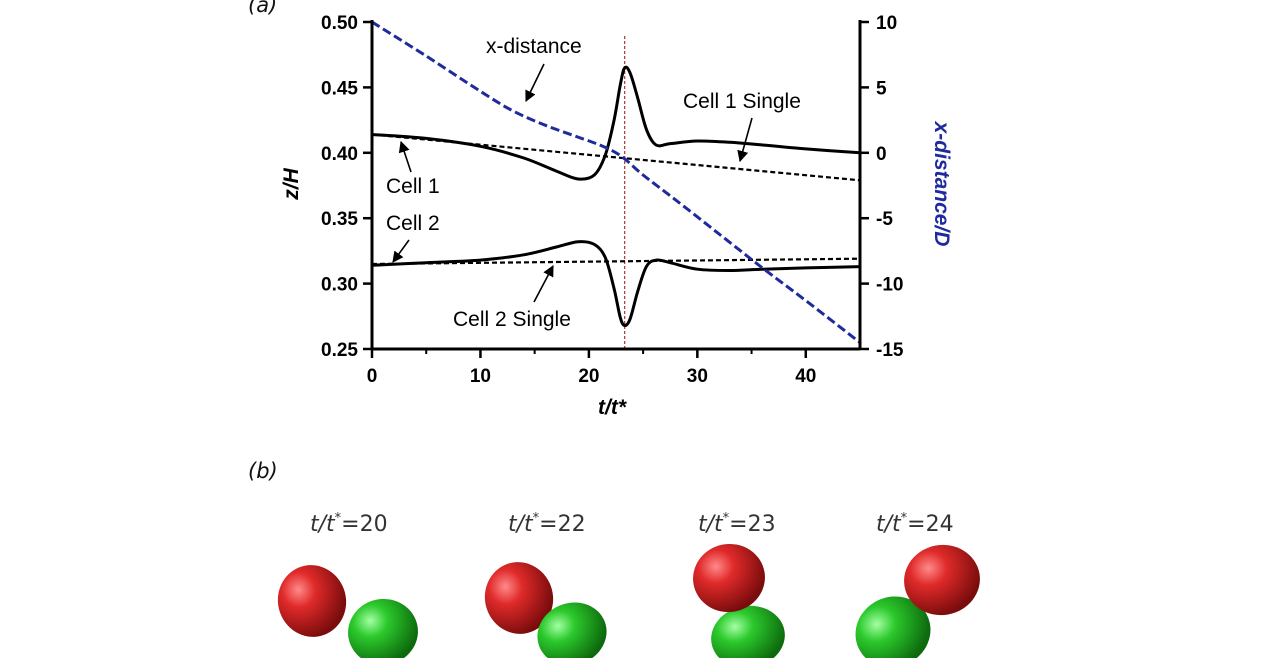  Describe the element at coordinates (405, 156) in the screenshot. I see `arrow-cell1` at that location.